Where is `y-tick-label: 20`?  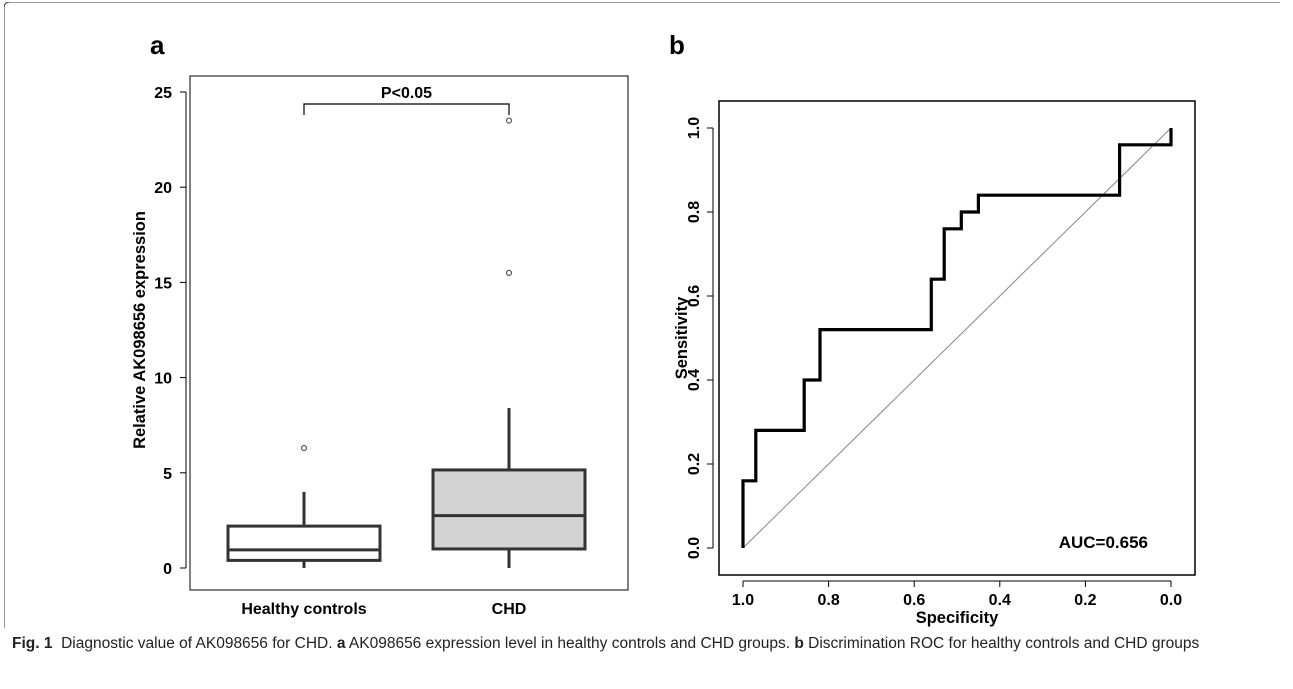 y-tick-label: 20 is located at coordinates (163, 188).